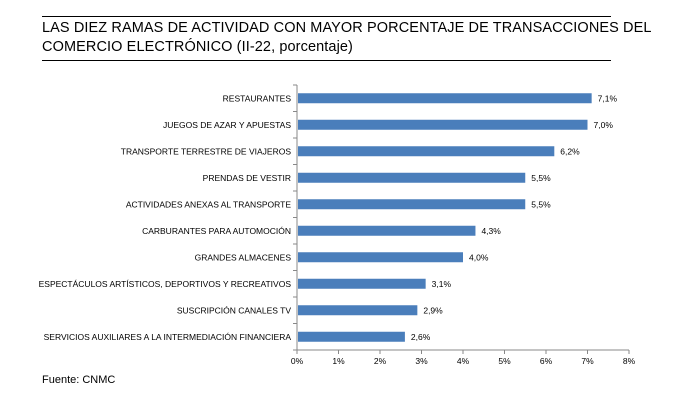 This screenshot has width=686, height=400. I want to click on value-label: 4,0%, so click(479, 257).